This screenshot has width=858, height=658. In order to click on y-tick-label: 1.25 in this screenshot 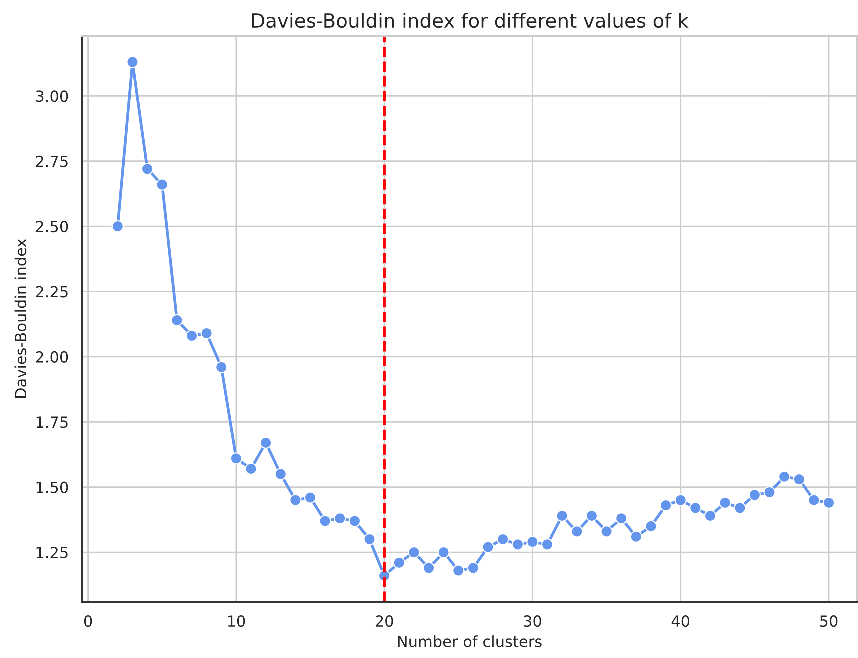, I will do `click(52, 552)`.